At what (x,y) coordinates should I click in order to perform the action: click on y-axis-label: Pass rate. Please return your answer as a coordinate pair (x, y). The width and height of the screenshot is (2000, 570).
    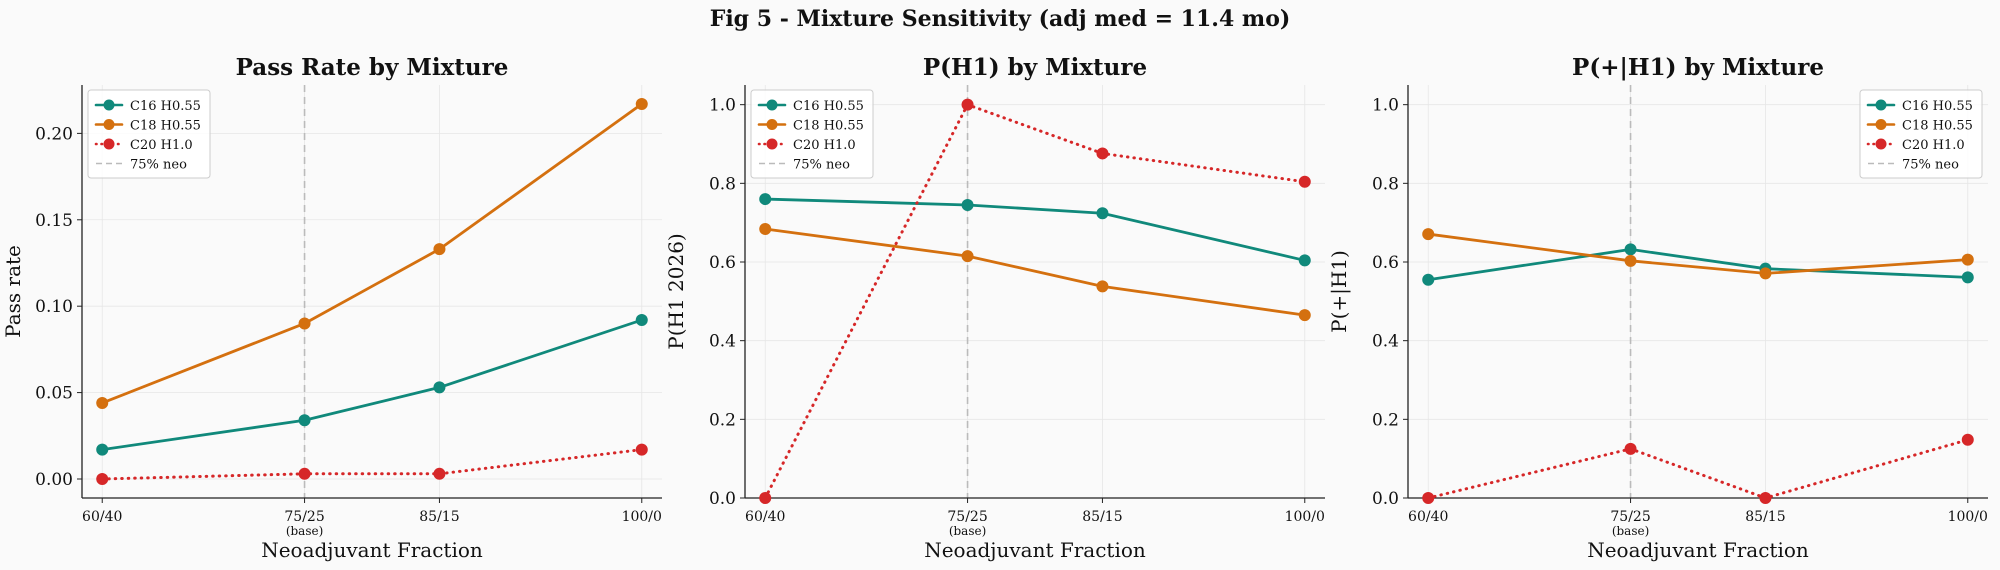
    Looking at the image, I should click on (13, 291).